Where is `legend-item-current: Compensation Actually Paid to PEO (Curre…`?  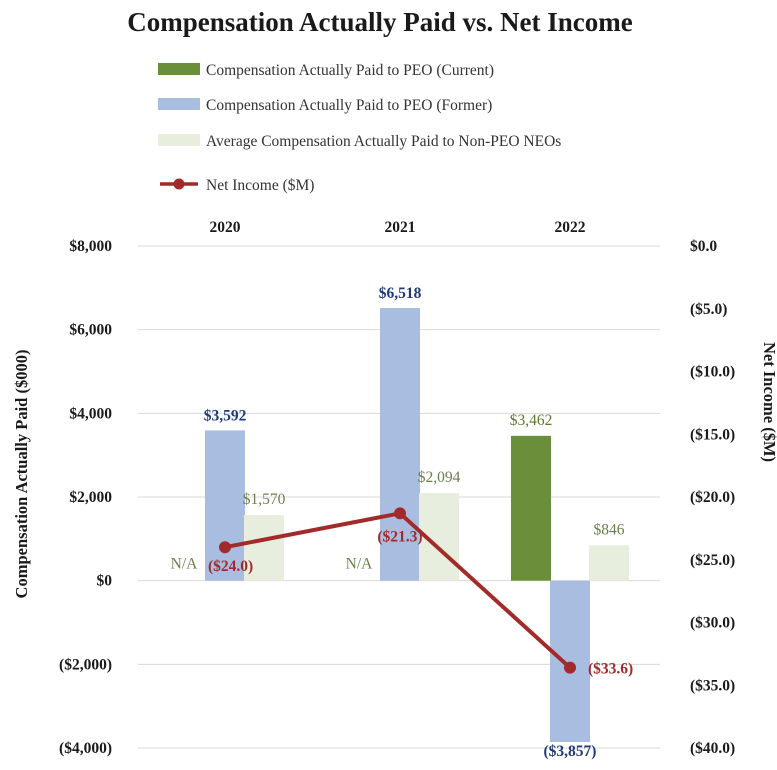 legend-item-current: Compensation Actually Paid to PEO (Curre… is located at coordinates (326, 70).